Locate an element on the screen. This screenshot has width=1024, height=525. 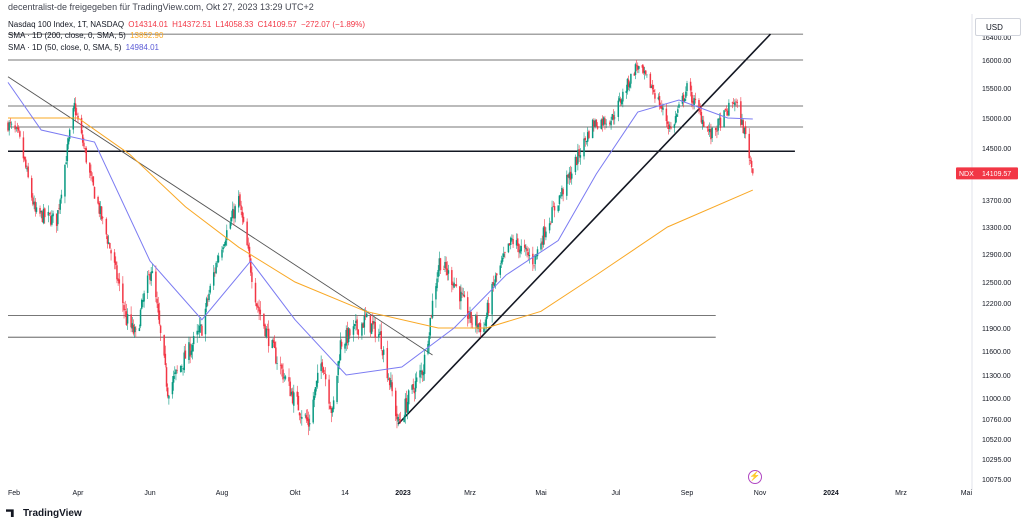
brand-name: TradingView is located at coordinates (52, 513).